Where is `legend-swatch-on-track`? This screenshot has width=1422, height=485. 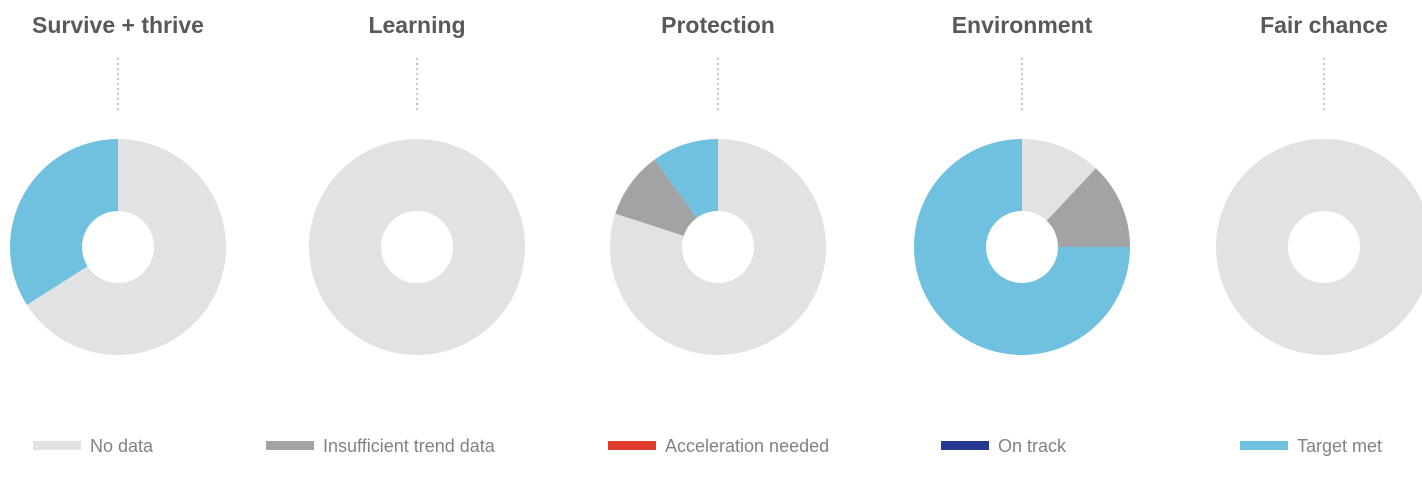
legend-swatch-on-track is located at coordinates (965, 445).